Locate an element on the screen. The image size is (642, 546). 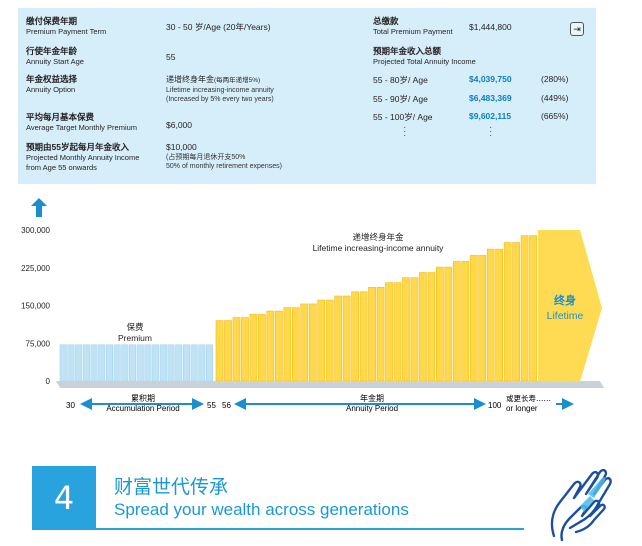
section-divider is located at coordinates (310, 529).